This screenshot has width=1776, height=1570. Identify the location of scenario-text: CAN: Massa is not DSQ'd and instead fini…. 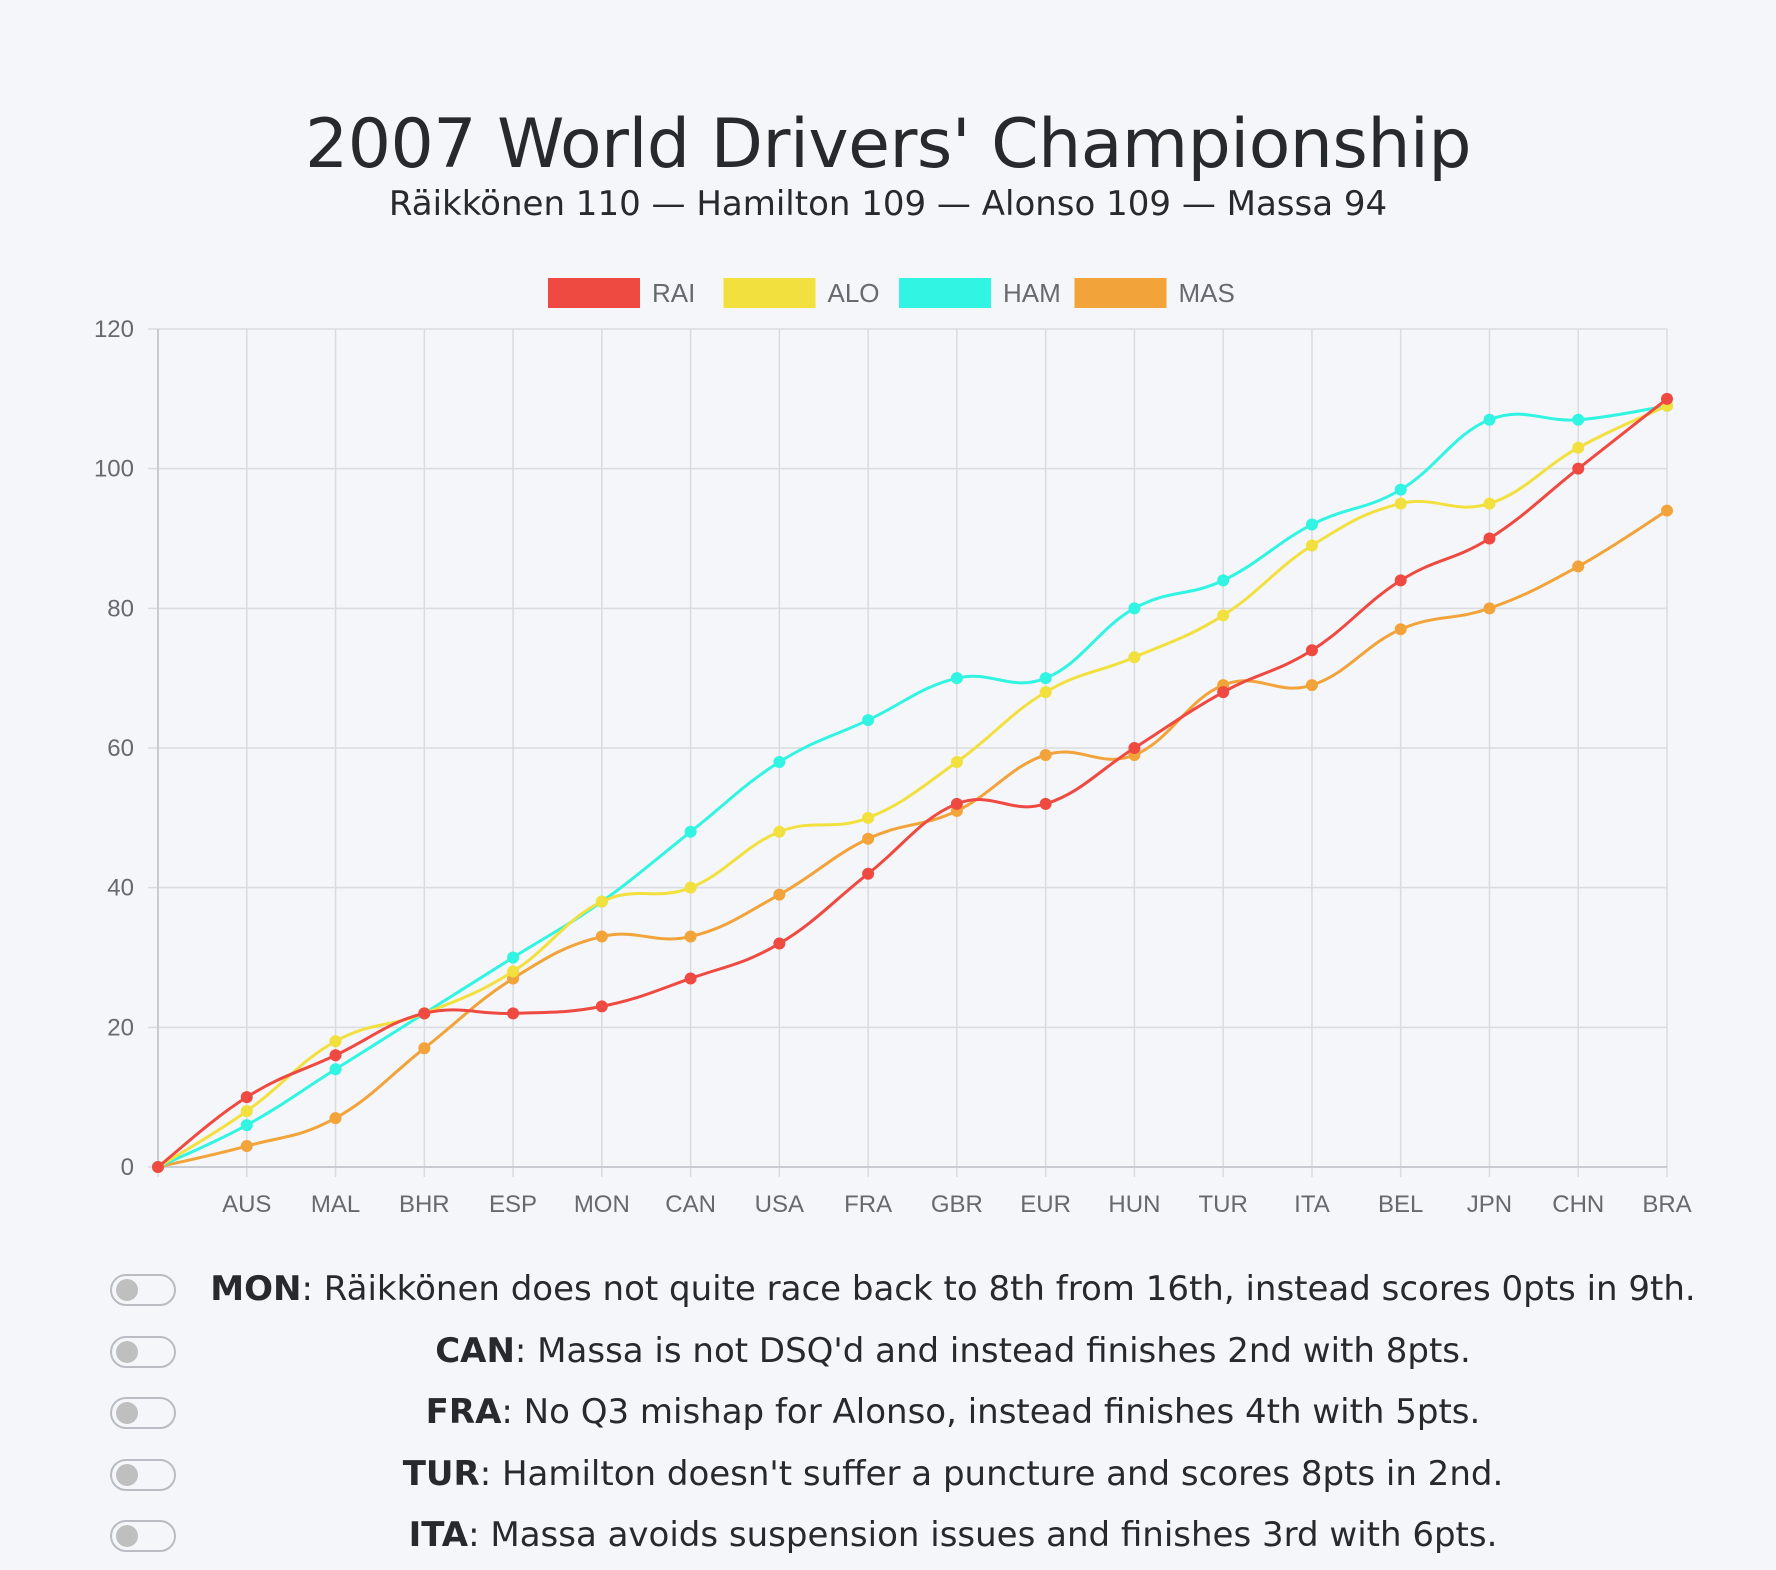
(953, 1351).